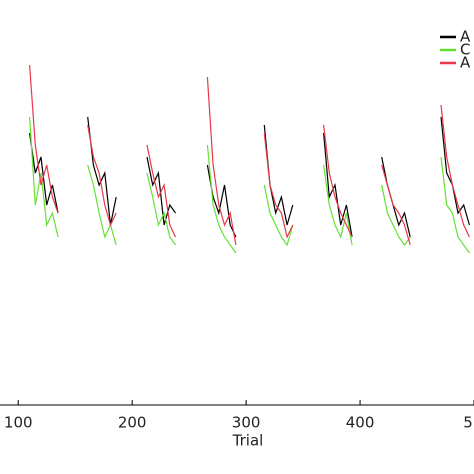 The image size is (474, 474). I want to click on x-tick-label: 5, so click(468, 423).